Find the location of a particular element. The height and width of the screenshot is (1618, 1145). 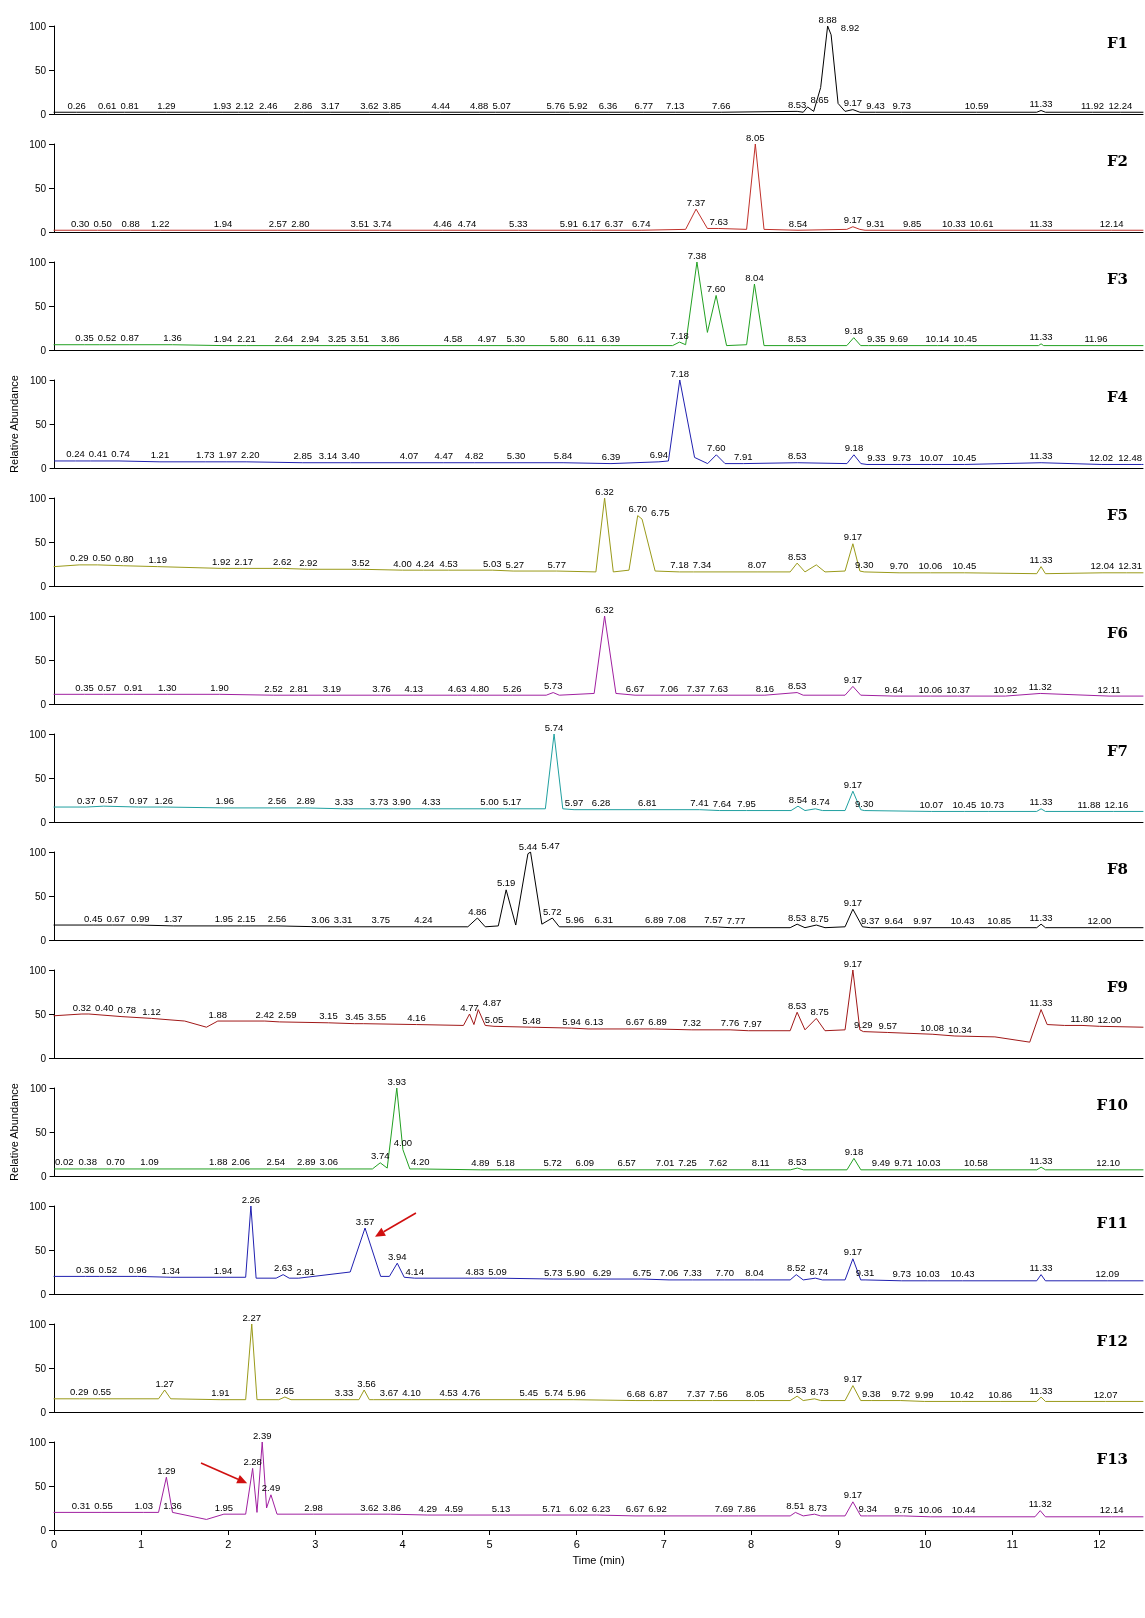

annotation: 3.57 is located at coordinates (365, 1221).